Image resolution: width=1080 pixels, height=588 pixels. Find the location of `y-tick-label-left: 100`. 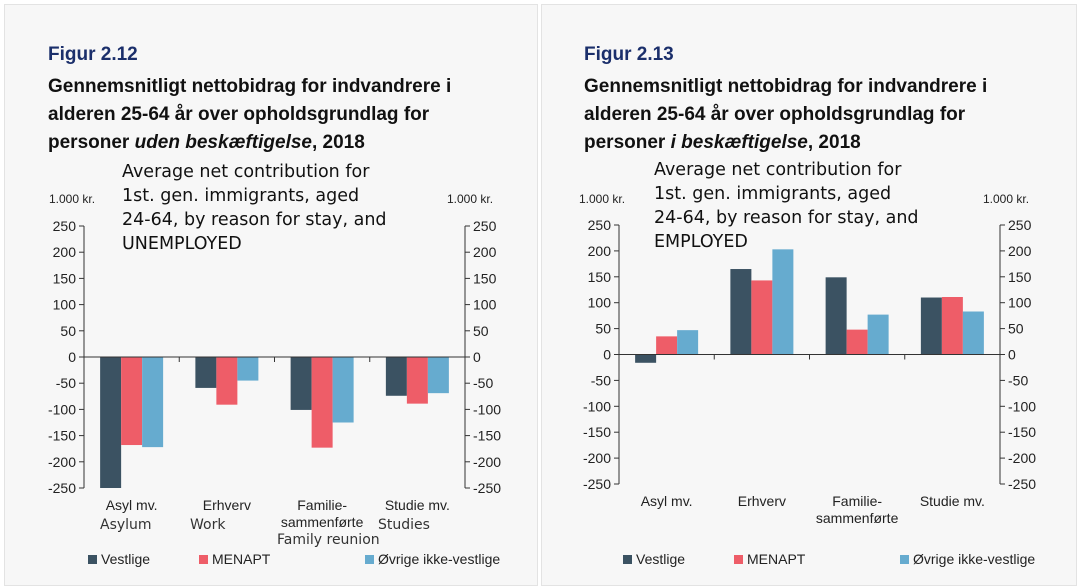

y-tick-label-left: 100 is located at coordinates (65, 305).